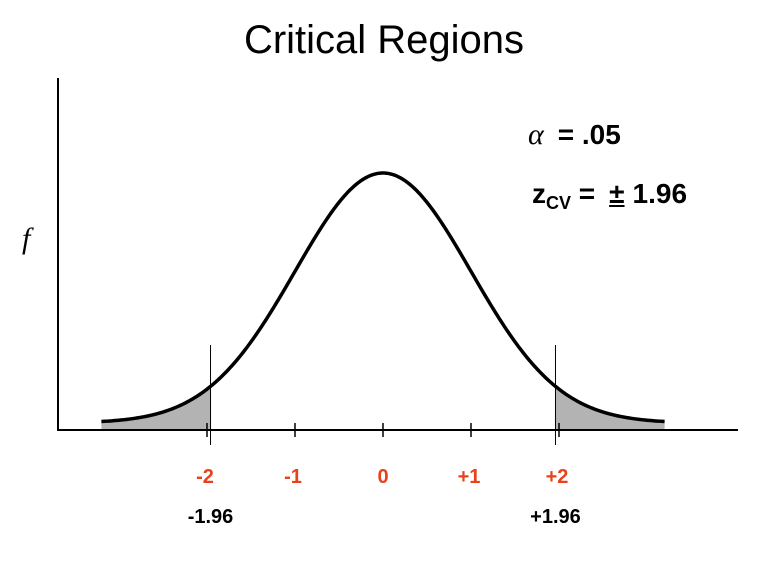 The height and width of the screenshot is (576, 768). Describe the element at coordinates (156, 408) in the screenshot. I see `left-critical-region` at that location.